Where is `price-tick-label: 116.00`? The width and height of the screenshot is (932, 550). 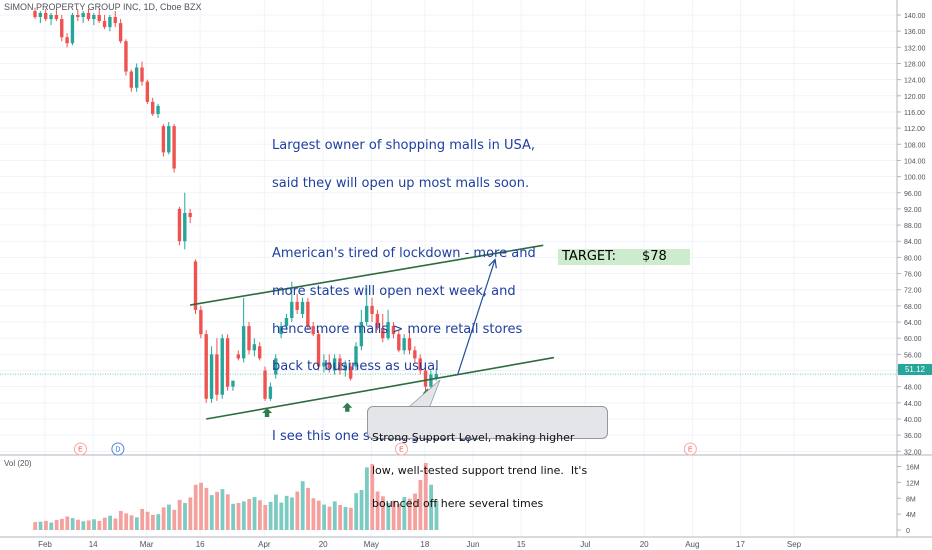 price-tick-label: 116.00 is located at coordinates (914, 113).